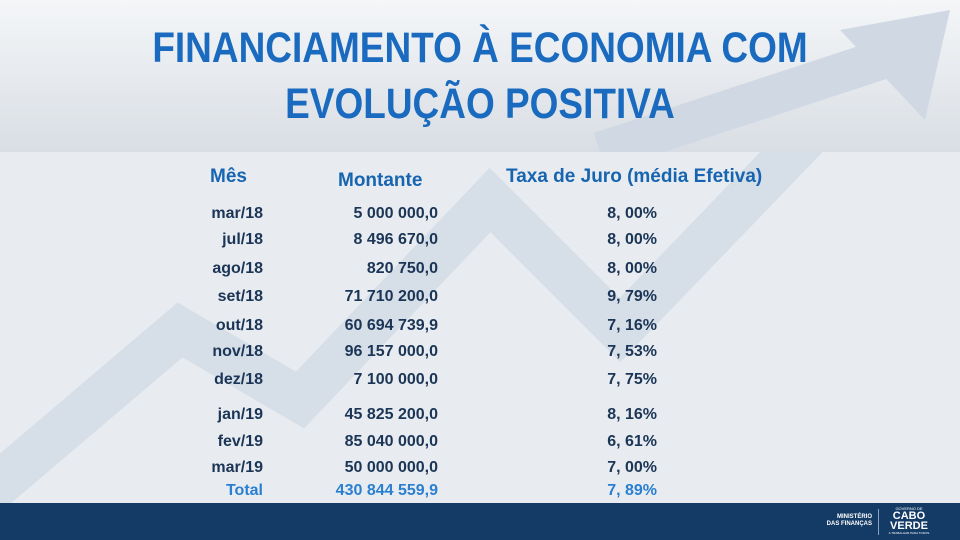 The height and width of the screenshot is (540, 960). What do you see at coordinates (237, 351) in the screenshot?
I see `month-cell: nov/18` at bounding box center [237, 351].